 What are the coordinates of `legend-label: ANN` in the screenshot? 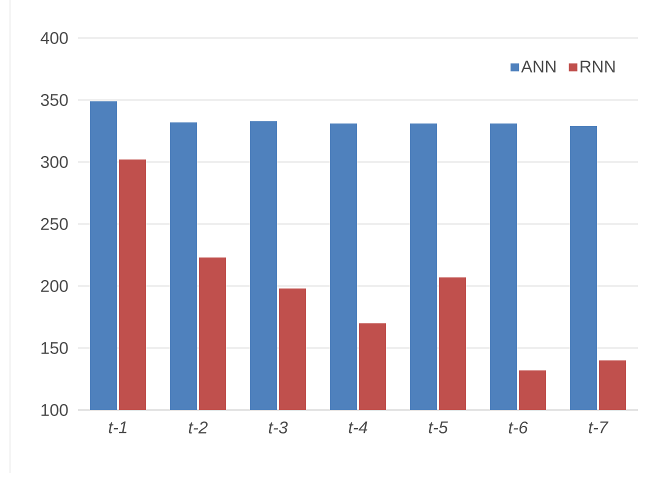 It's located at (538, 66).